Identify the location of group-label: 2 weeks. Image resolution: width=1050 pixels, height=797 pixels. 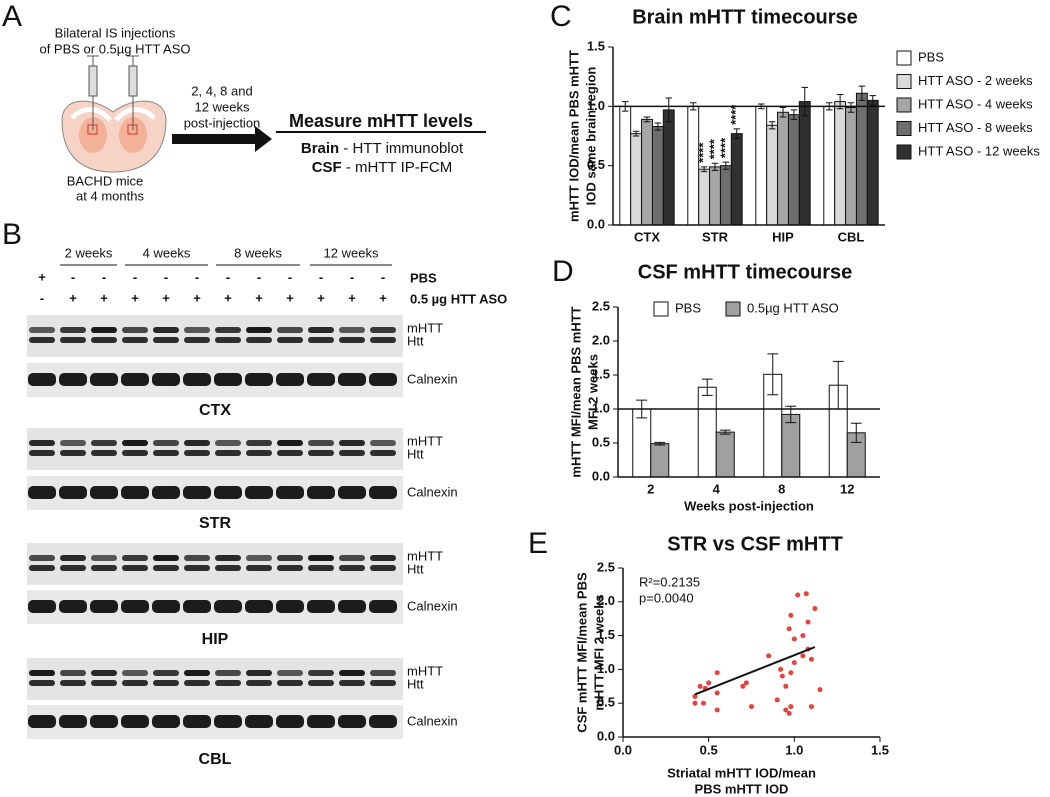
(89, 252).